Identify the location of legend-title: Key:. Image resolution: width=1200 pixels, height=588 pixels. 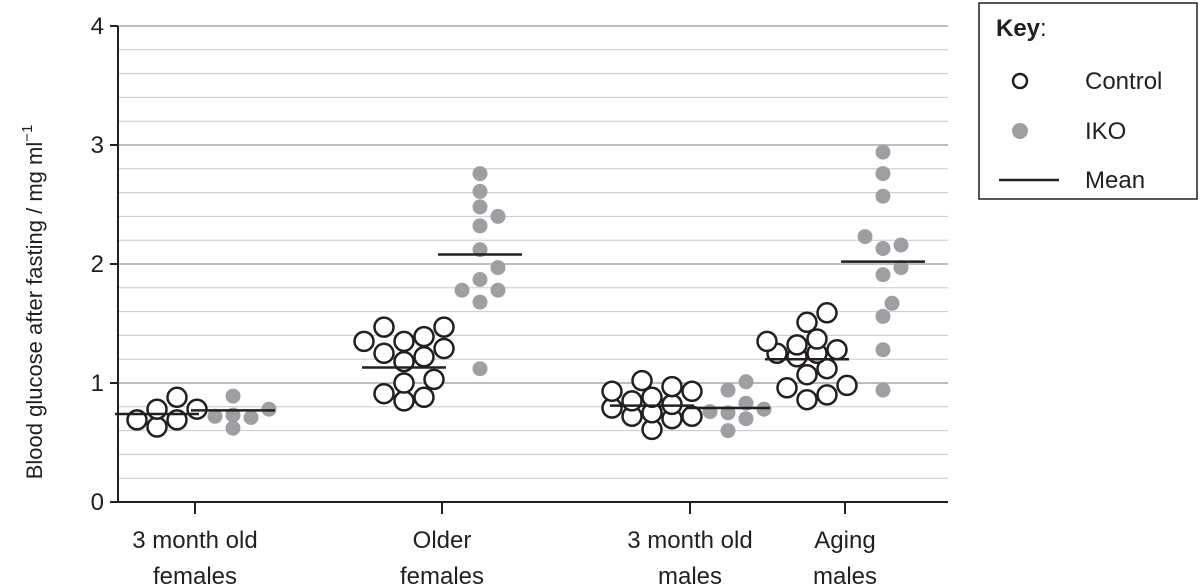
(1021, 28).